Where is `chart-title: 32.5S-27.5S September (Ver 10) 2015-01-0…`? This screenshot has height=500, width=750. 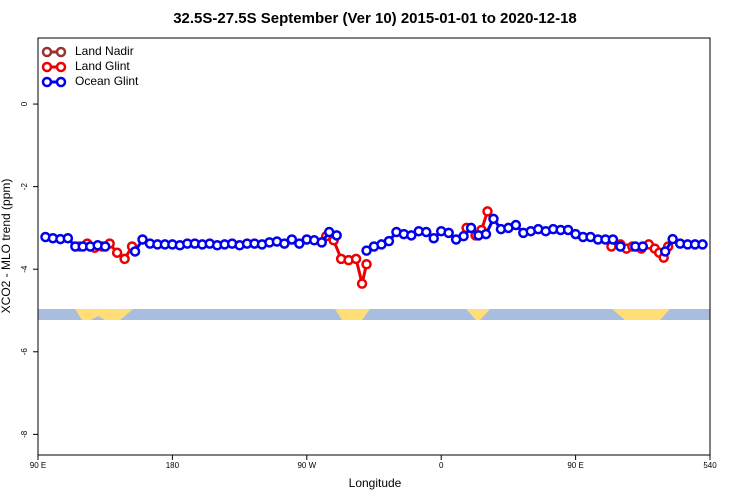 chart-title: 32.5S-27.5S September (Ver 10) 2015-01-0… is located at coordinates (375, 18).